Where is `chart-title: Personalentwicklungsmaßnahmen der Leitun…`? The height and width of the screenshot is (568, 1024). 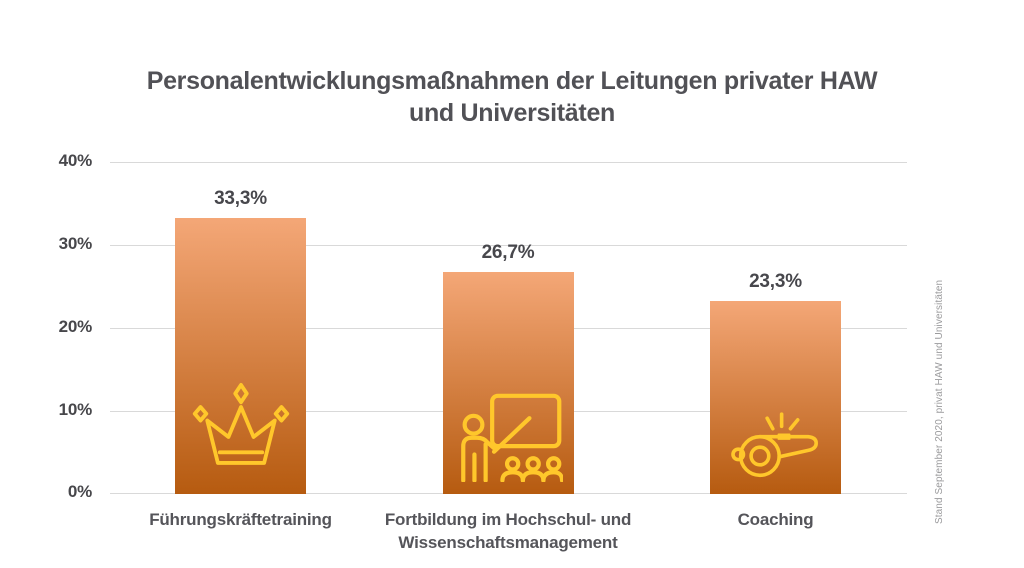
chart-title: Personalentwicklungsmaßnahmen der Leitun… is located at coordinates (512, 97).